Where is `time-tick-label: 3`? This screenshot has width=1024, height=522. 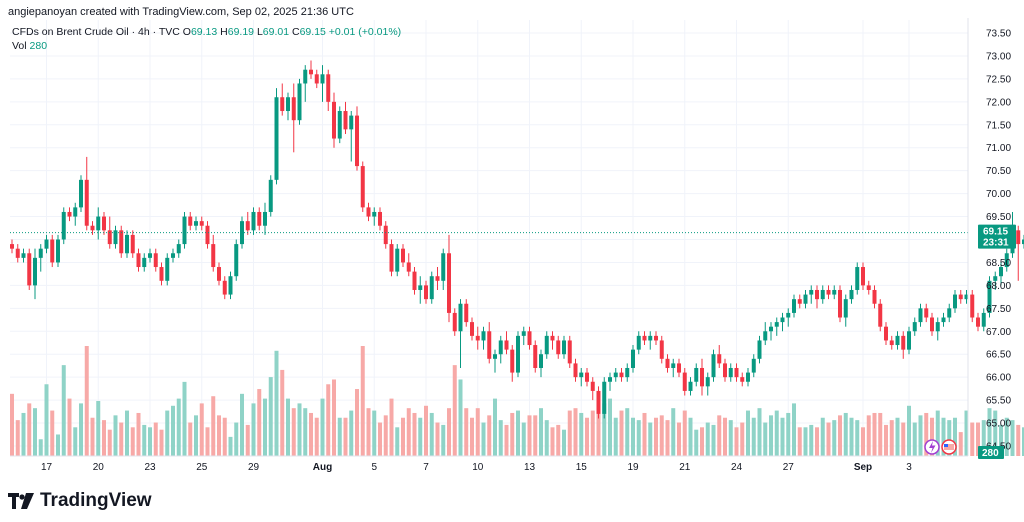 time-tick-label: 3 is located at coordinates (909, 467).